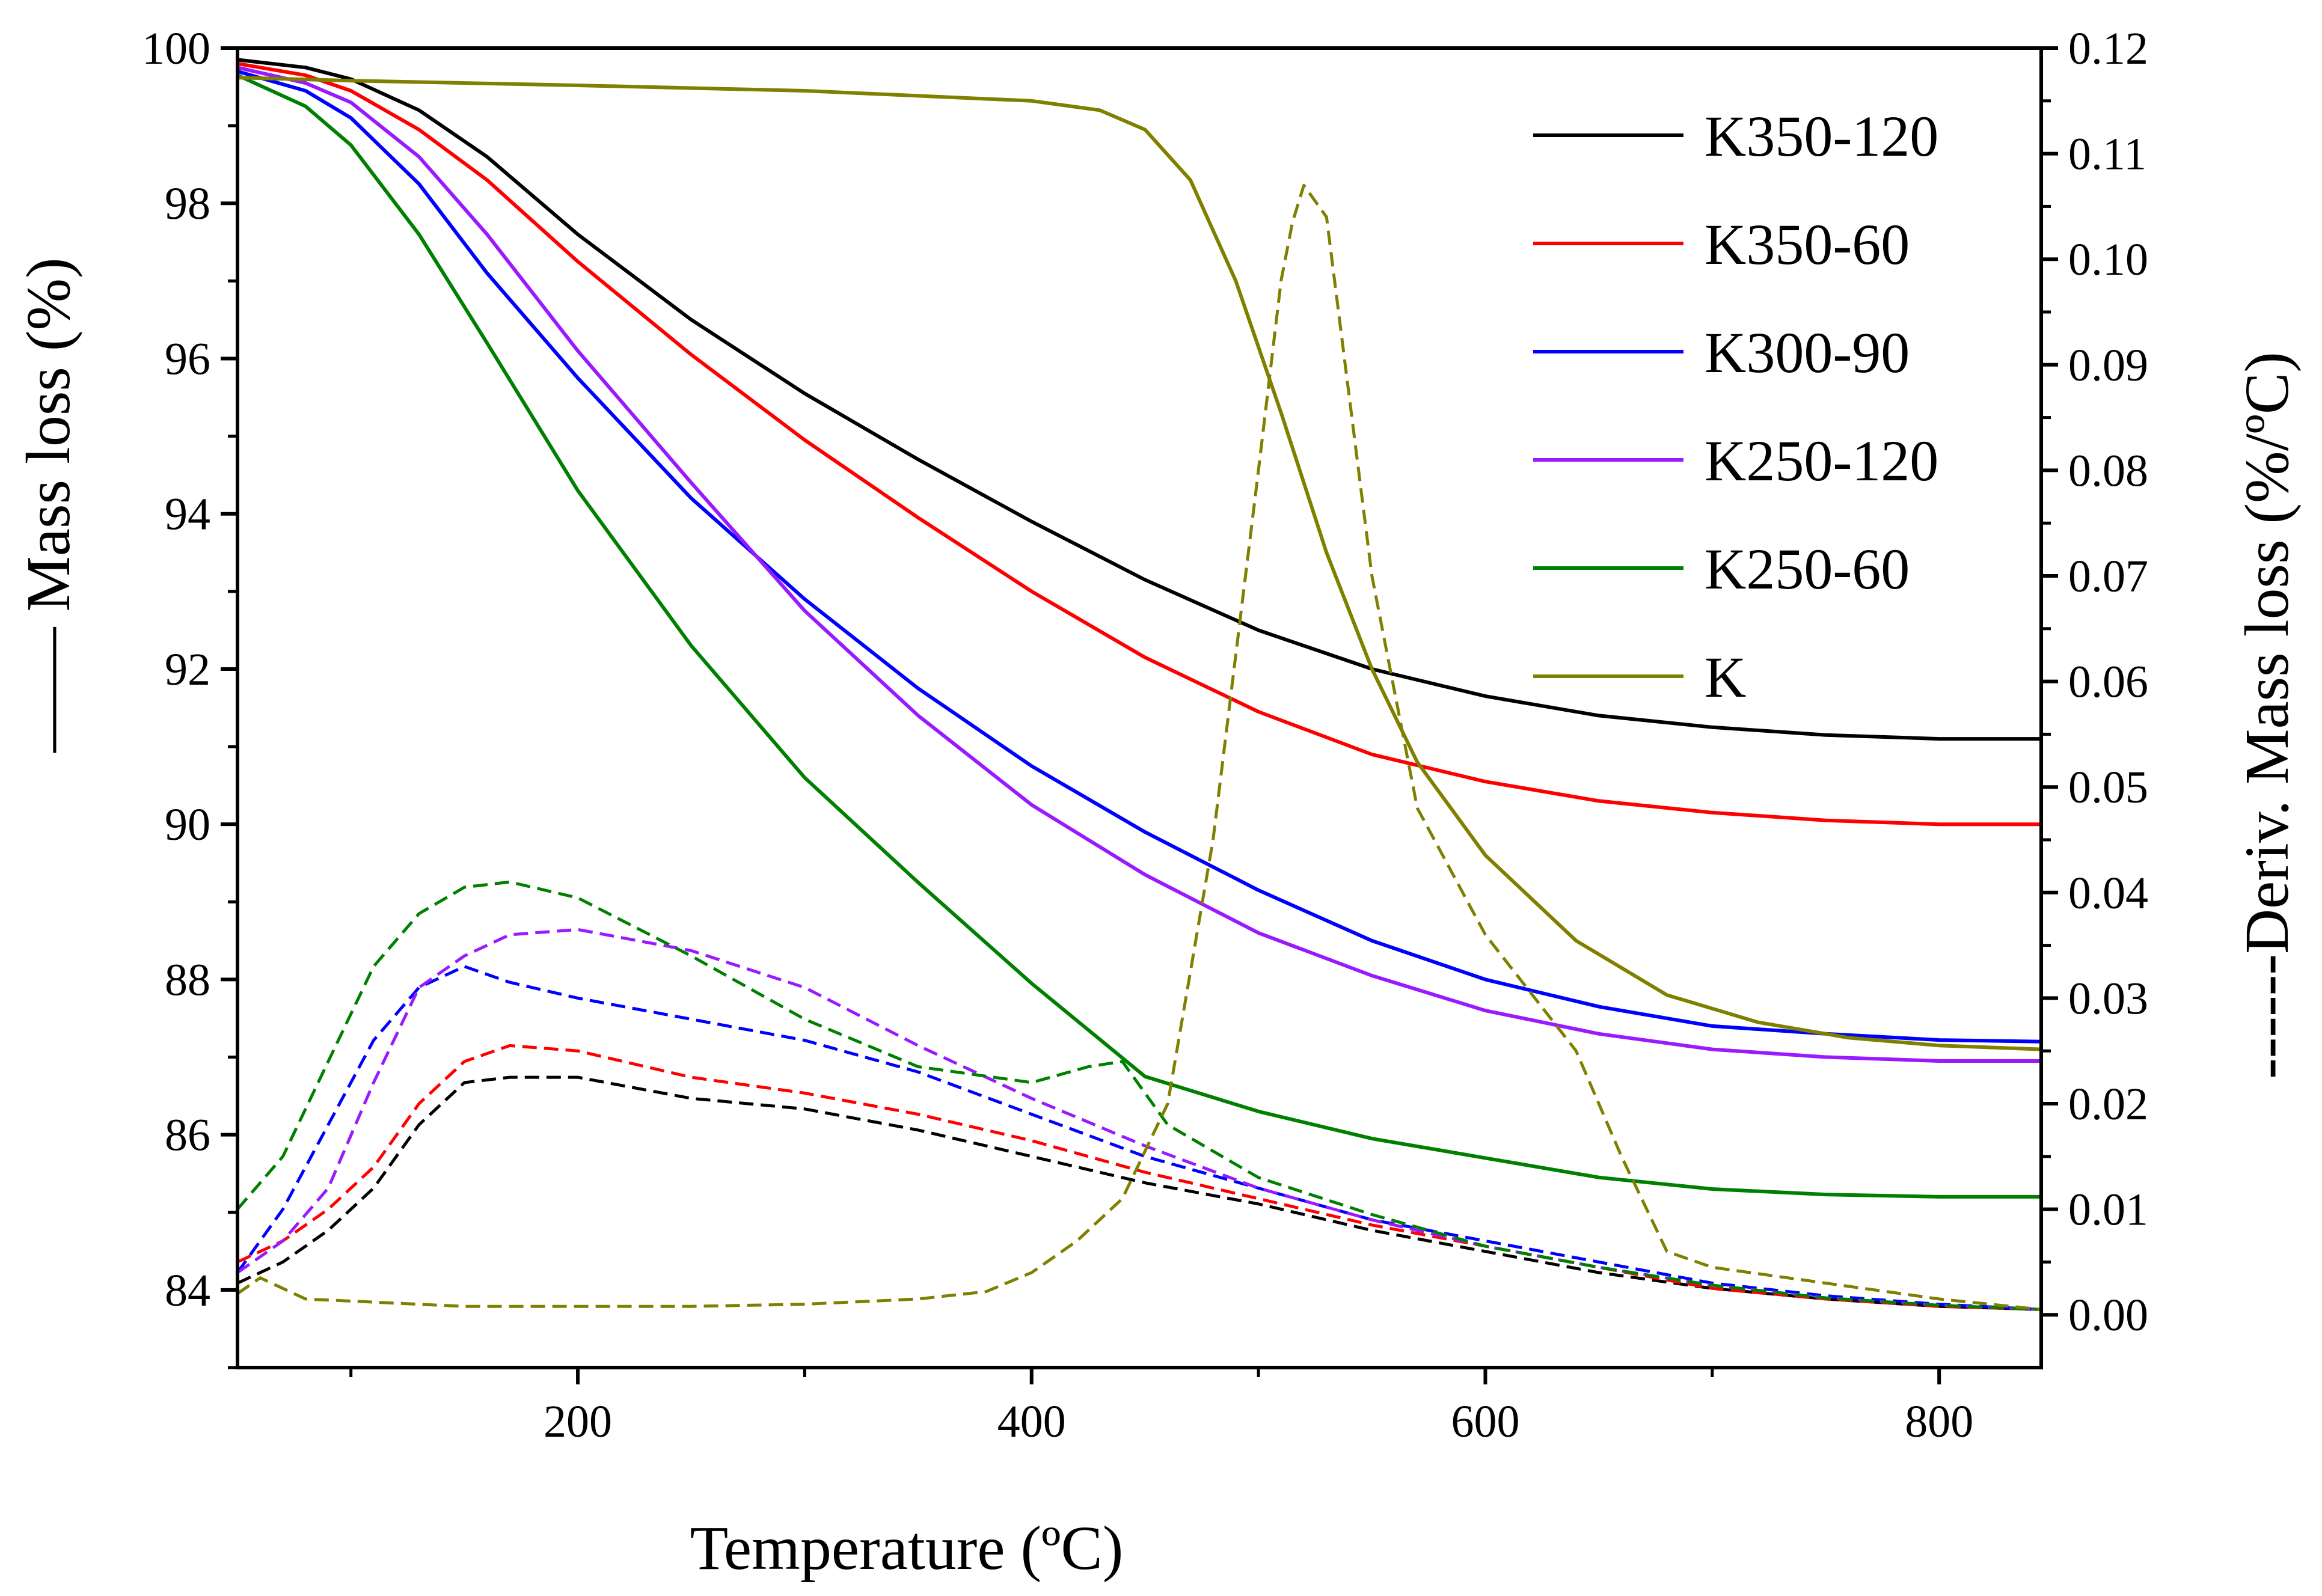 Image resolution: width=2322 pixels, height=1596 pixels. What do you see at coordinates (1808, 352) in the screenshot?
I see `legend-label-k300-90: K300-90` at bounding box center [1808, 352].